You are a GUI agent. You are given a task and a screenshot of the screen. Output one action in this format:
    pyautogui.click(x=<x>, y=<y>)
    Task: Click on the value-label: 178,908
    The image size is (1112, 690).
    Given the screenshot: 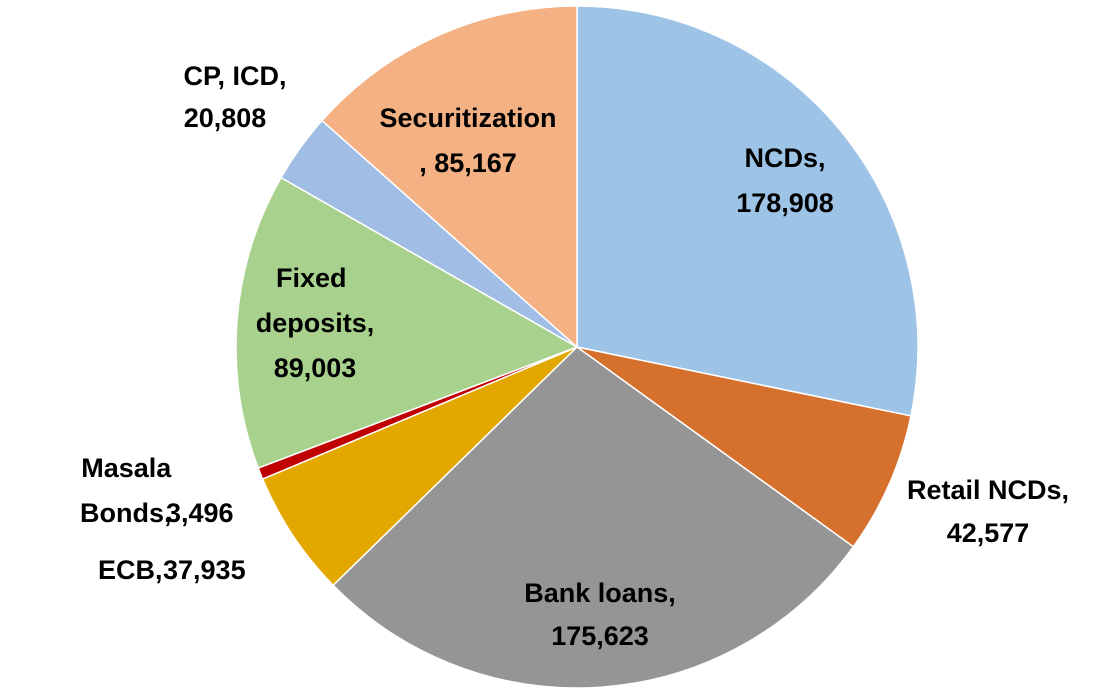 What is the action you would take?
    pyautogui.click(x=785, y=203)
    